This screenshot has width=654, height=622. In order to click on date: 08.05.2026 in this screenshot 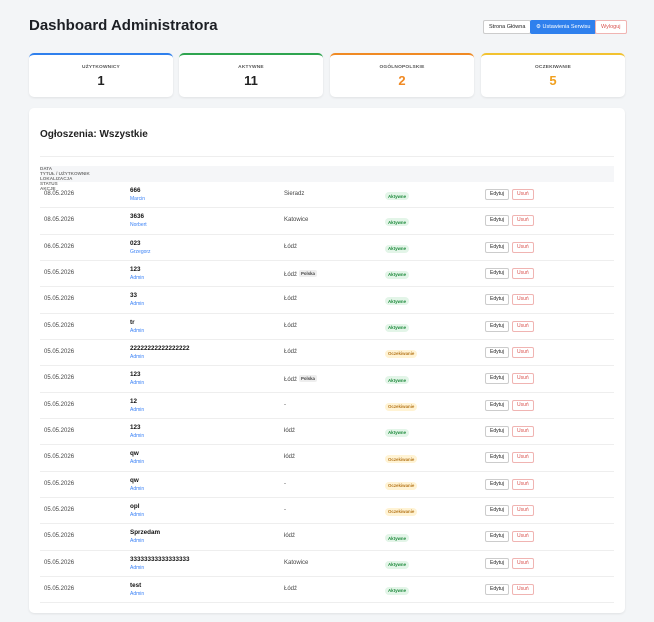, I will do `click(59, 220)`.